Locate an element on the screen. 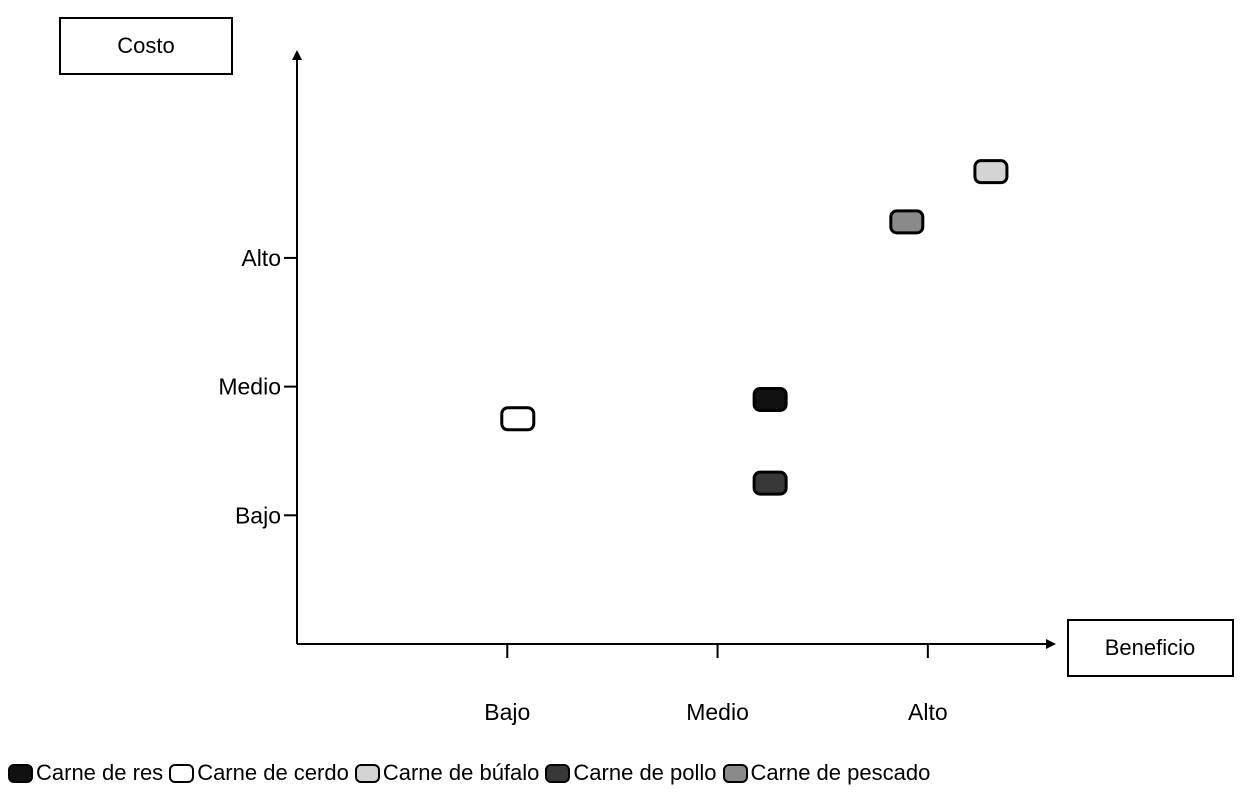 The image size is (1240, 796). x-axis-label: Beneficio is located at coordinates (1150, 647).